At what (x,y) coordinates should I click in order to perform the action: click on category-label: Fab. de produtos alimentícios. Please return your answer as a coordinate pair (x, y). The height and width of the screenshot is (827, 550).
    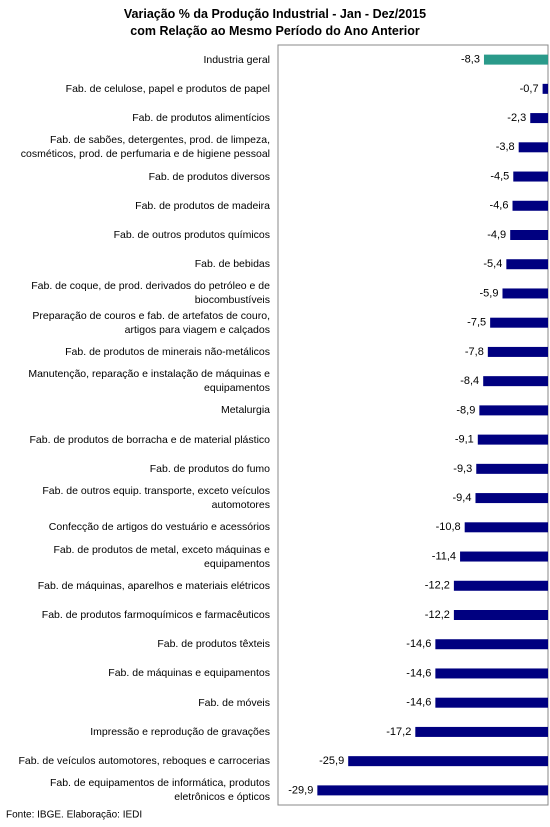
    Looking at the image, I should click on (201, 118).